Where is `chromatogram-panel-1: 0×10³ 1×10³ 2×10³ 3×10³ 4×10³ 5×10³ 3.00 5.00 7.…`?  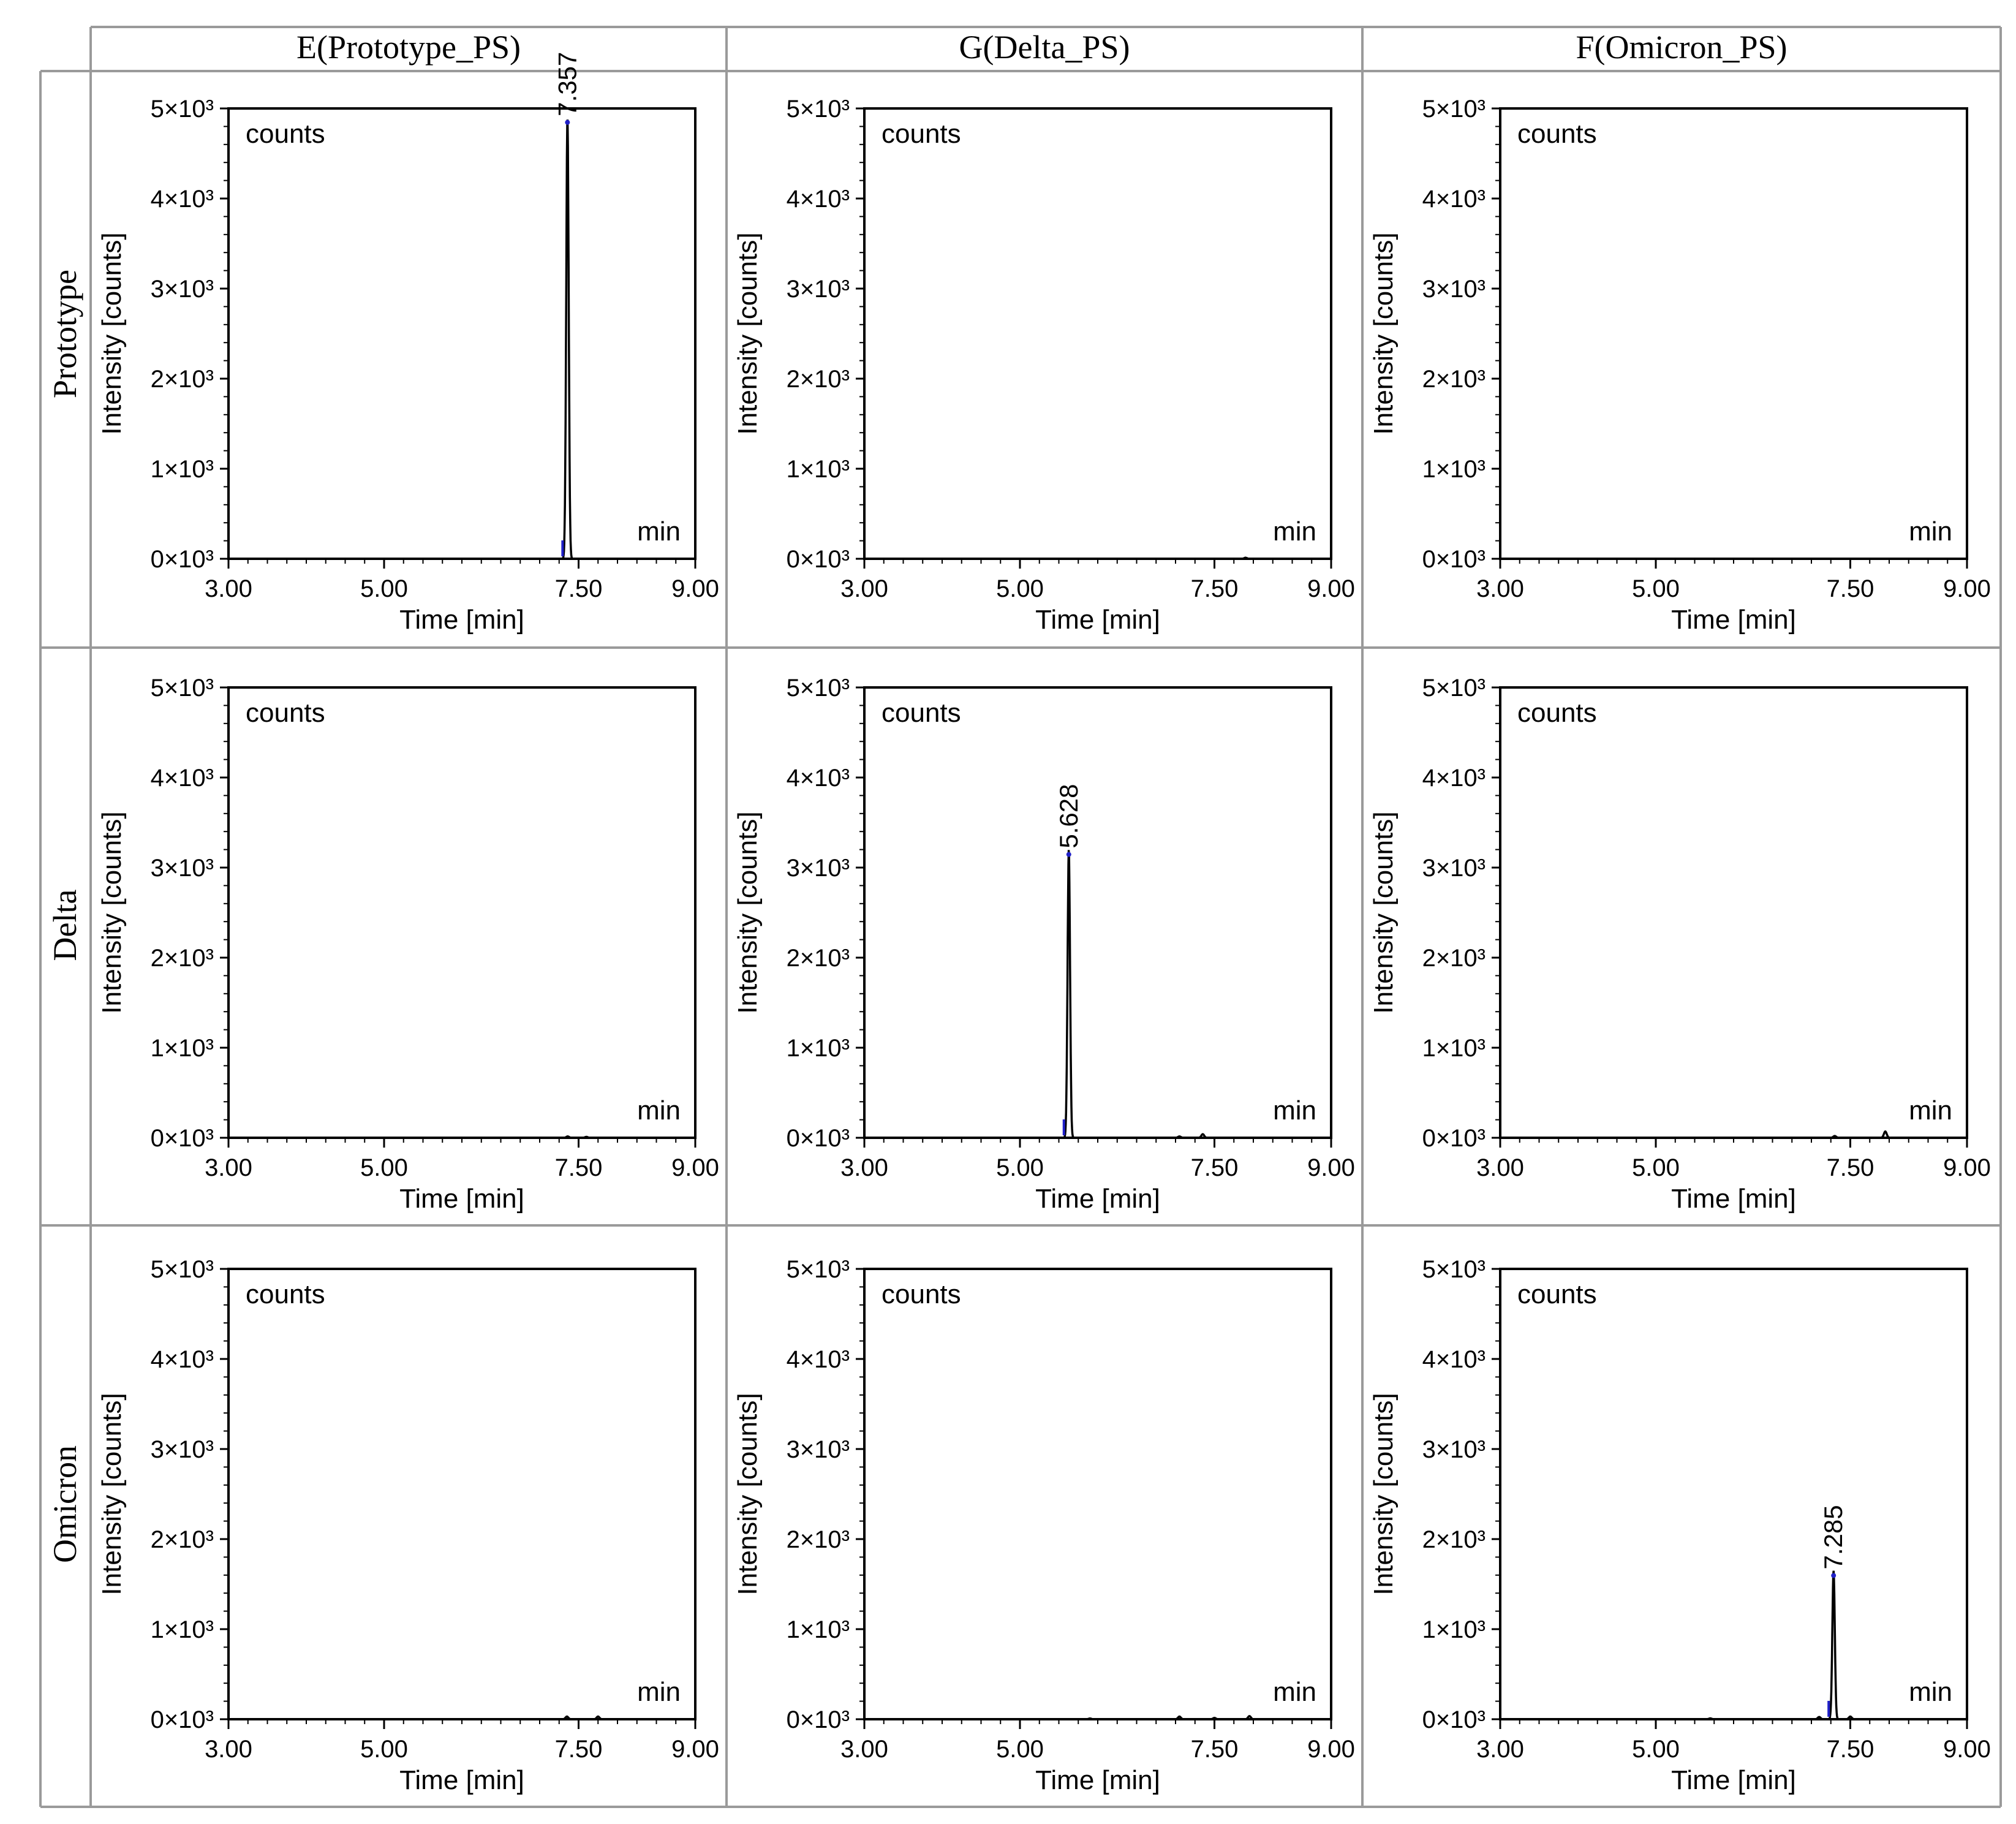 chromatogram-panel-1: 0×10³ 1×10³ 2×10³ 3×10³ 4×10³ 5×10³ 3.00 5.00 7.… is located at coordinates (408, 343).